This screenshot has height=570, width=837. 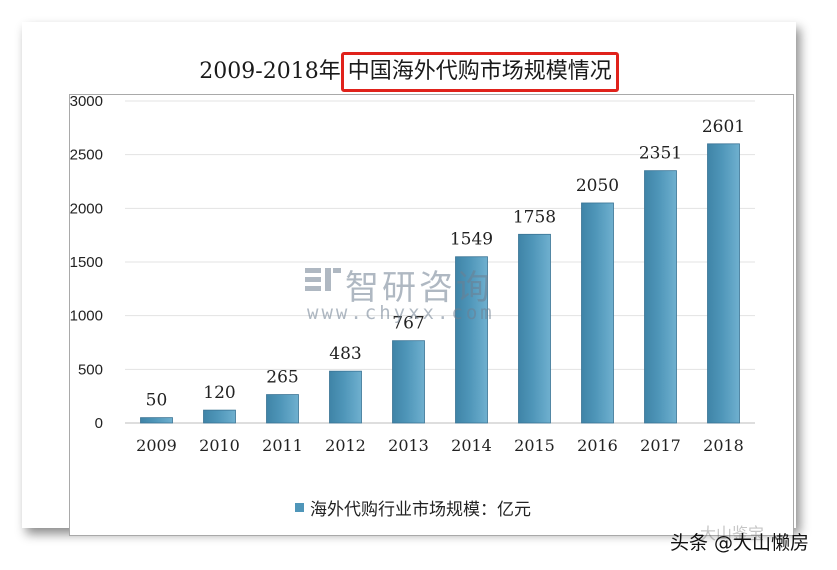 I want to click on data-label: 2351, so click(x=660, y=154).